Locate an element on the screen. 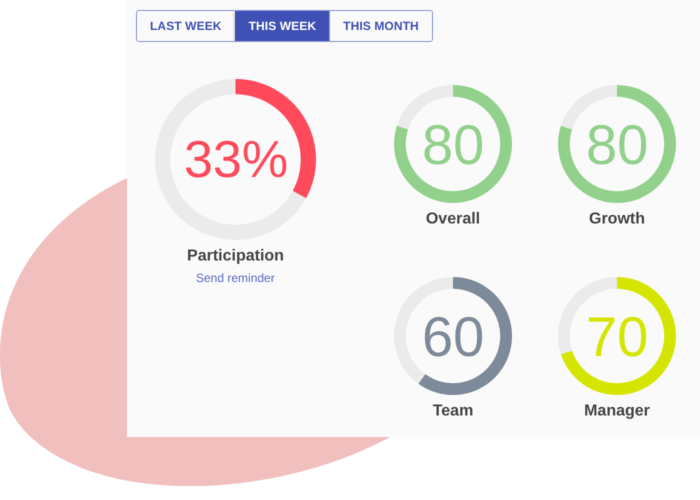 The image size is (700, 500). text: Participation is located at coordinates (235, 255).